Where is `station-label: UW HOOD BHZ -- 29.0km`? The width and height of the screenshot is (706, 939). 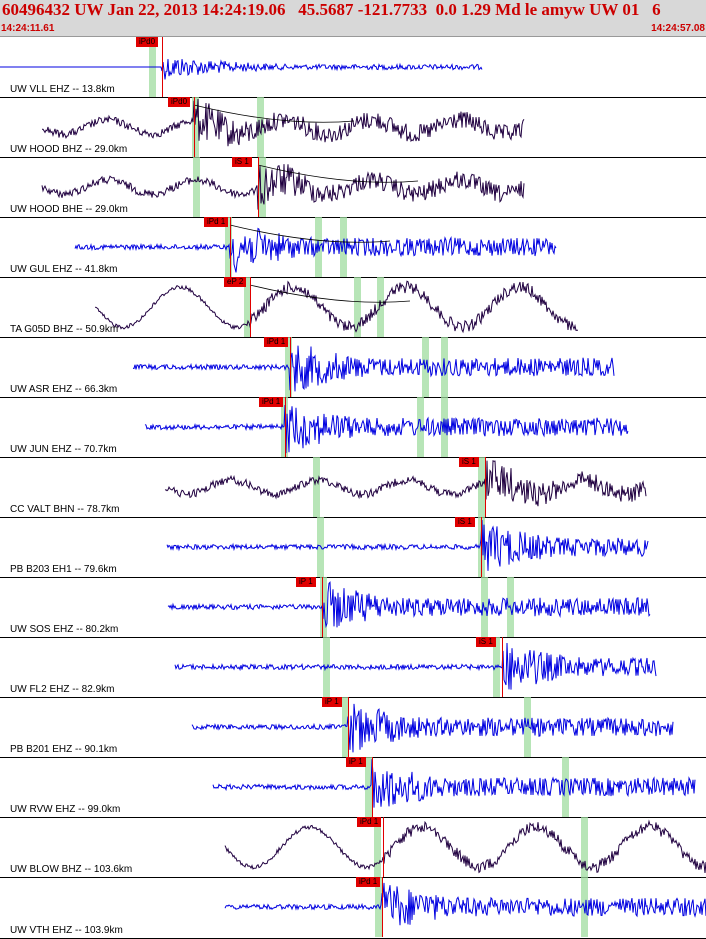
station-label: UW HOOD BHZ -- 29.0km is located at coordinates (69, 149).